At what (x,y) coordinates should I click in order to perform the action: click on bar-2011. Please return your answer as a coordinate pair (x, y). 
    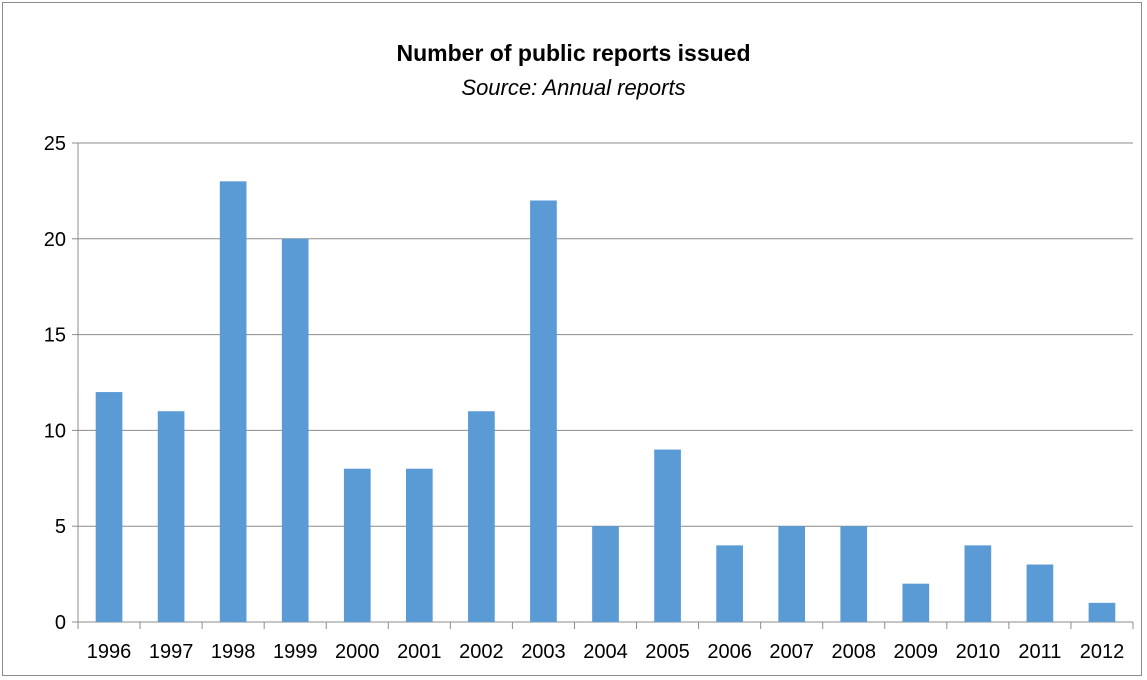
    Looking at the image, I should click on (1040, 593).